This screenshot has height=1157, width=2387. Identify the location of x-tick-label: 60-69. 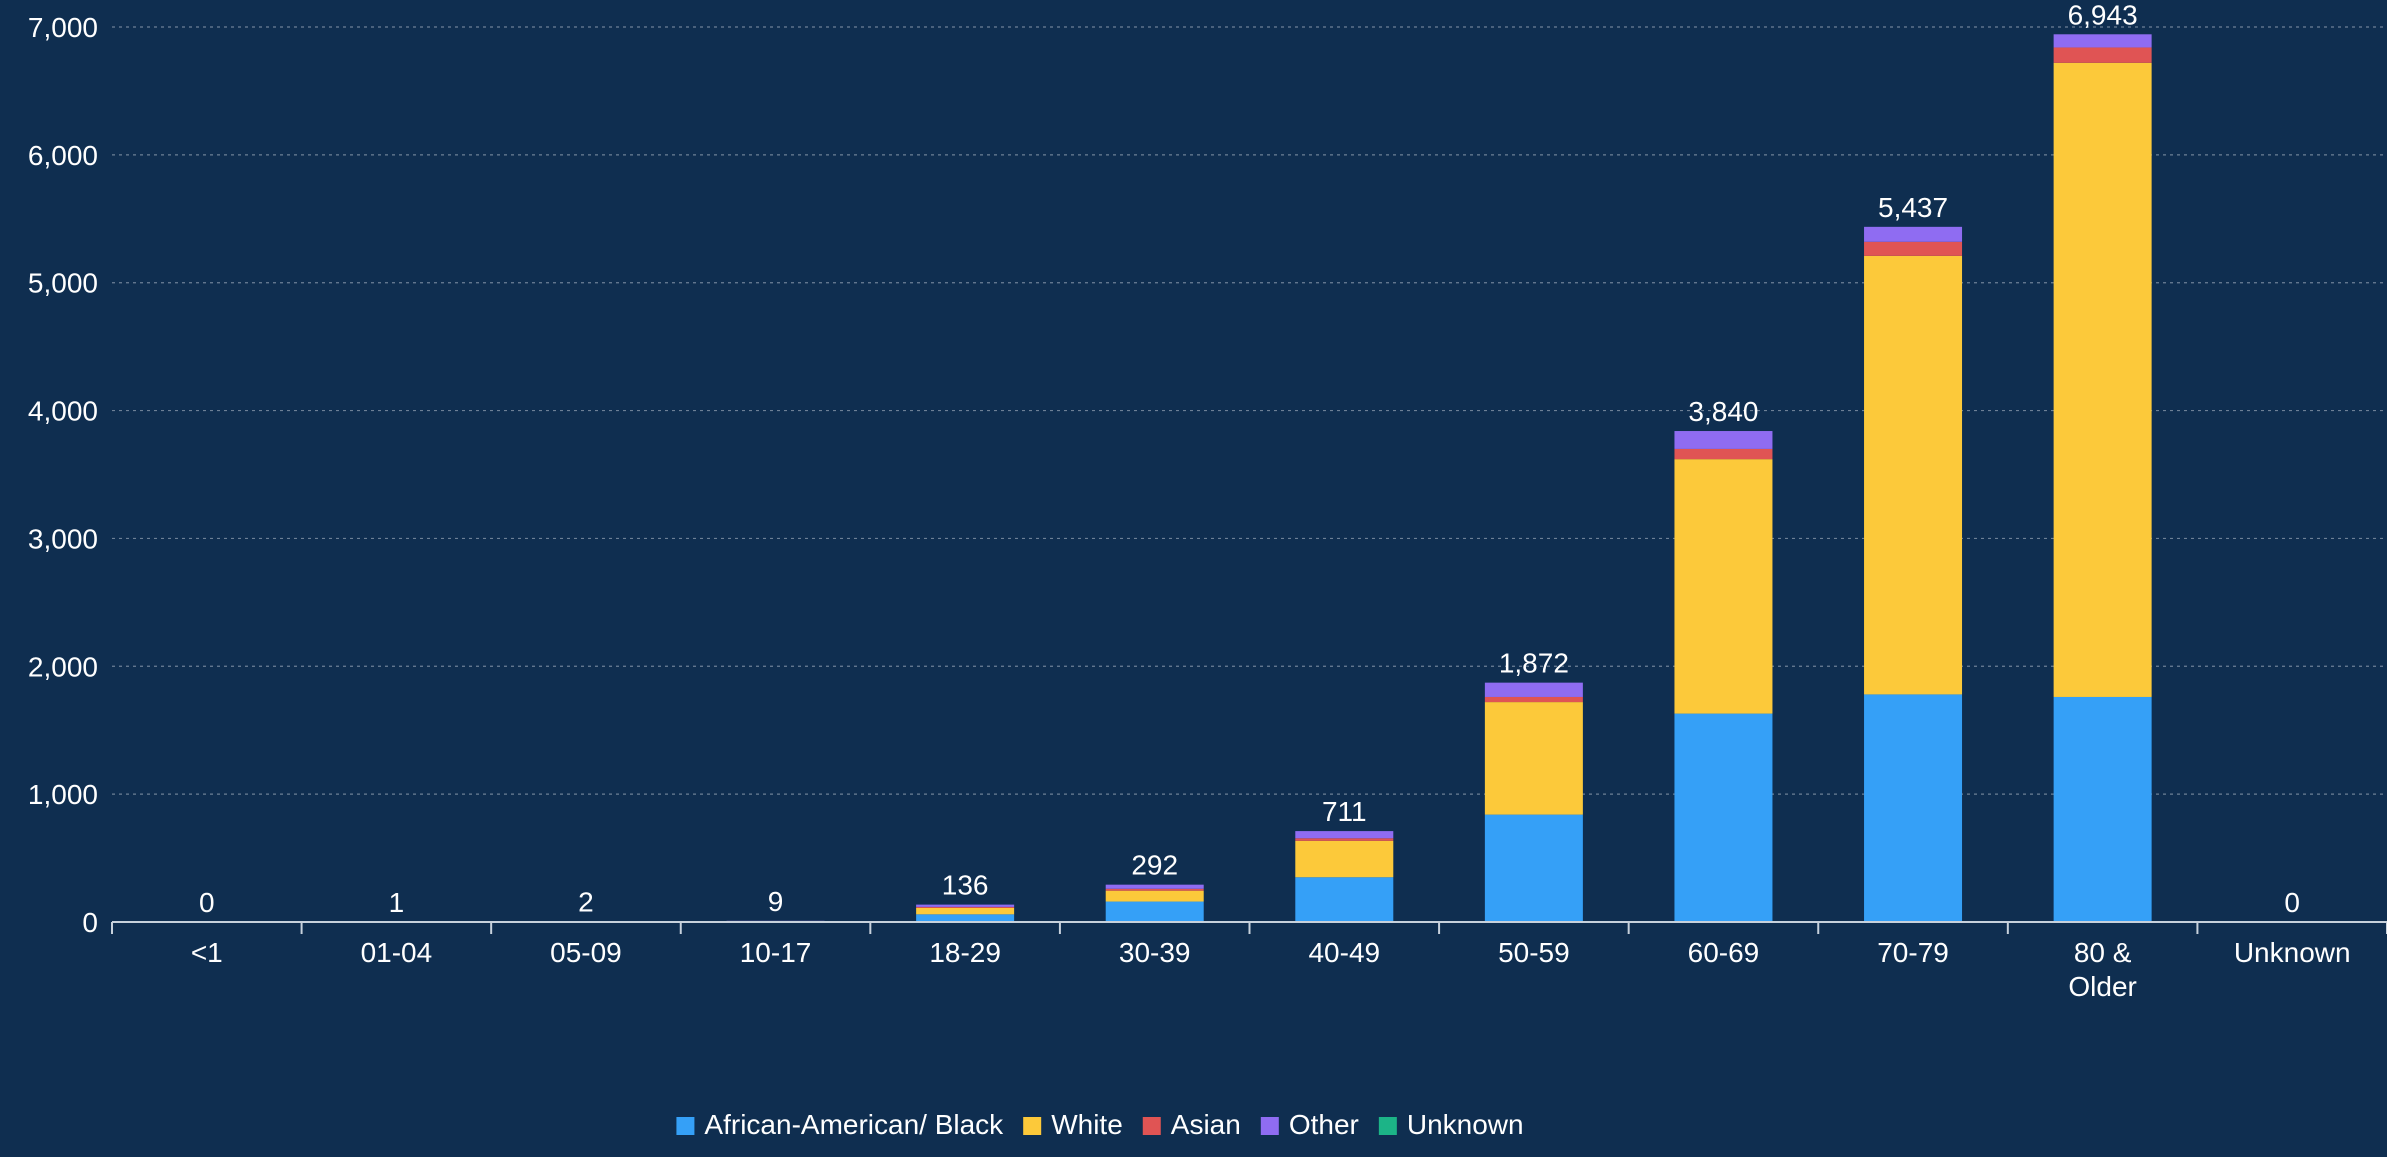
(1724, 952).